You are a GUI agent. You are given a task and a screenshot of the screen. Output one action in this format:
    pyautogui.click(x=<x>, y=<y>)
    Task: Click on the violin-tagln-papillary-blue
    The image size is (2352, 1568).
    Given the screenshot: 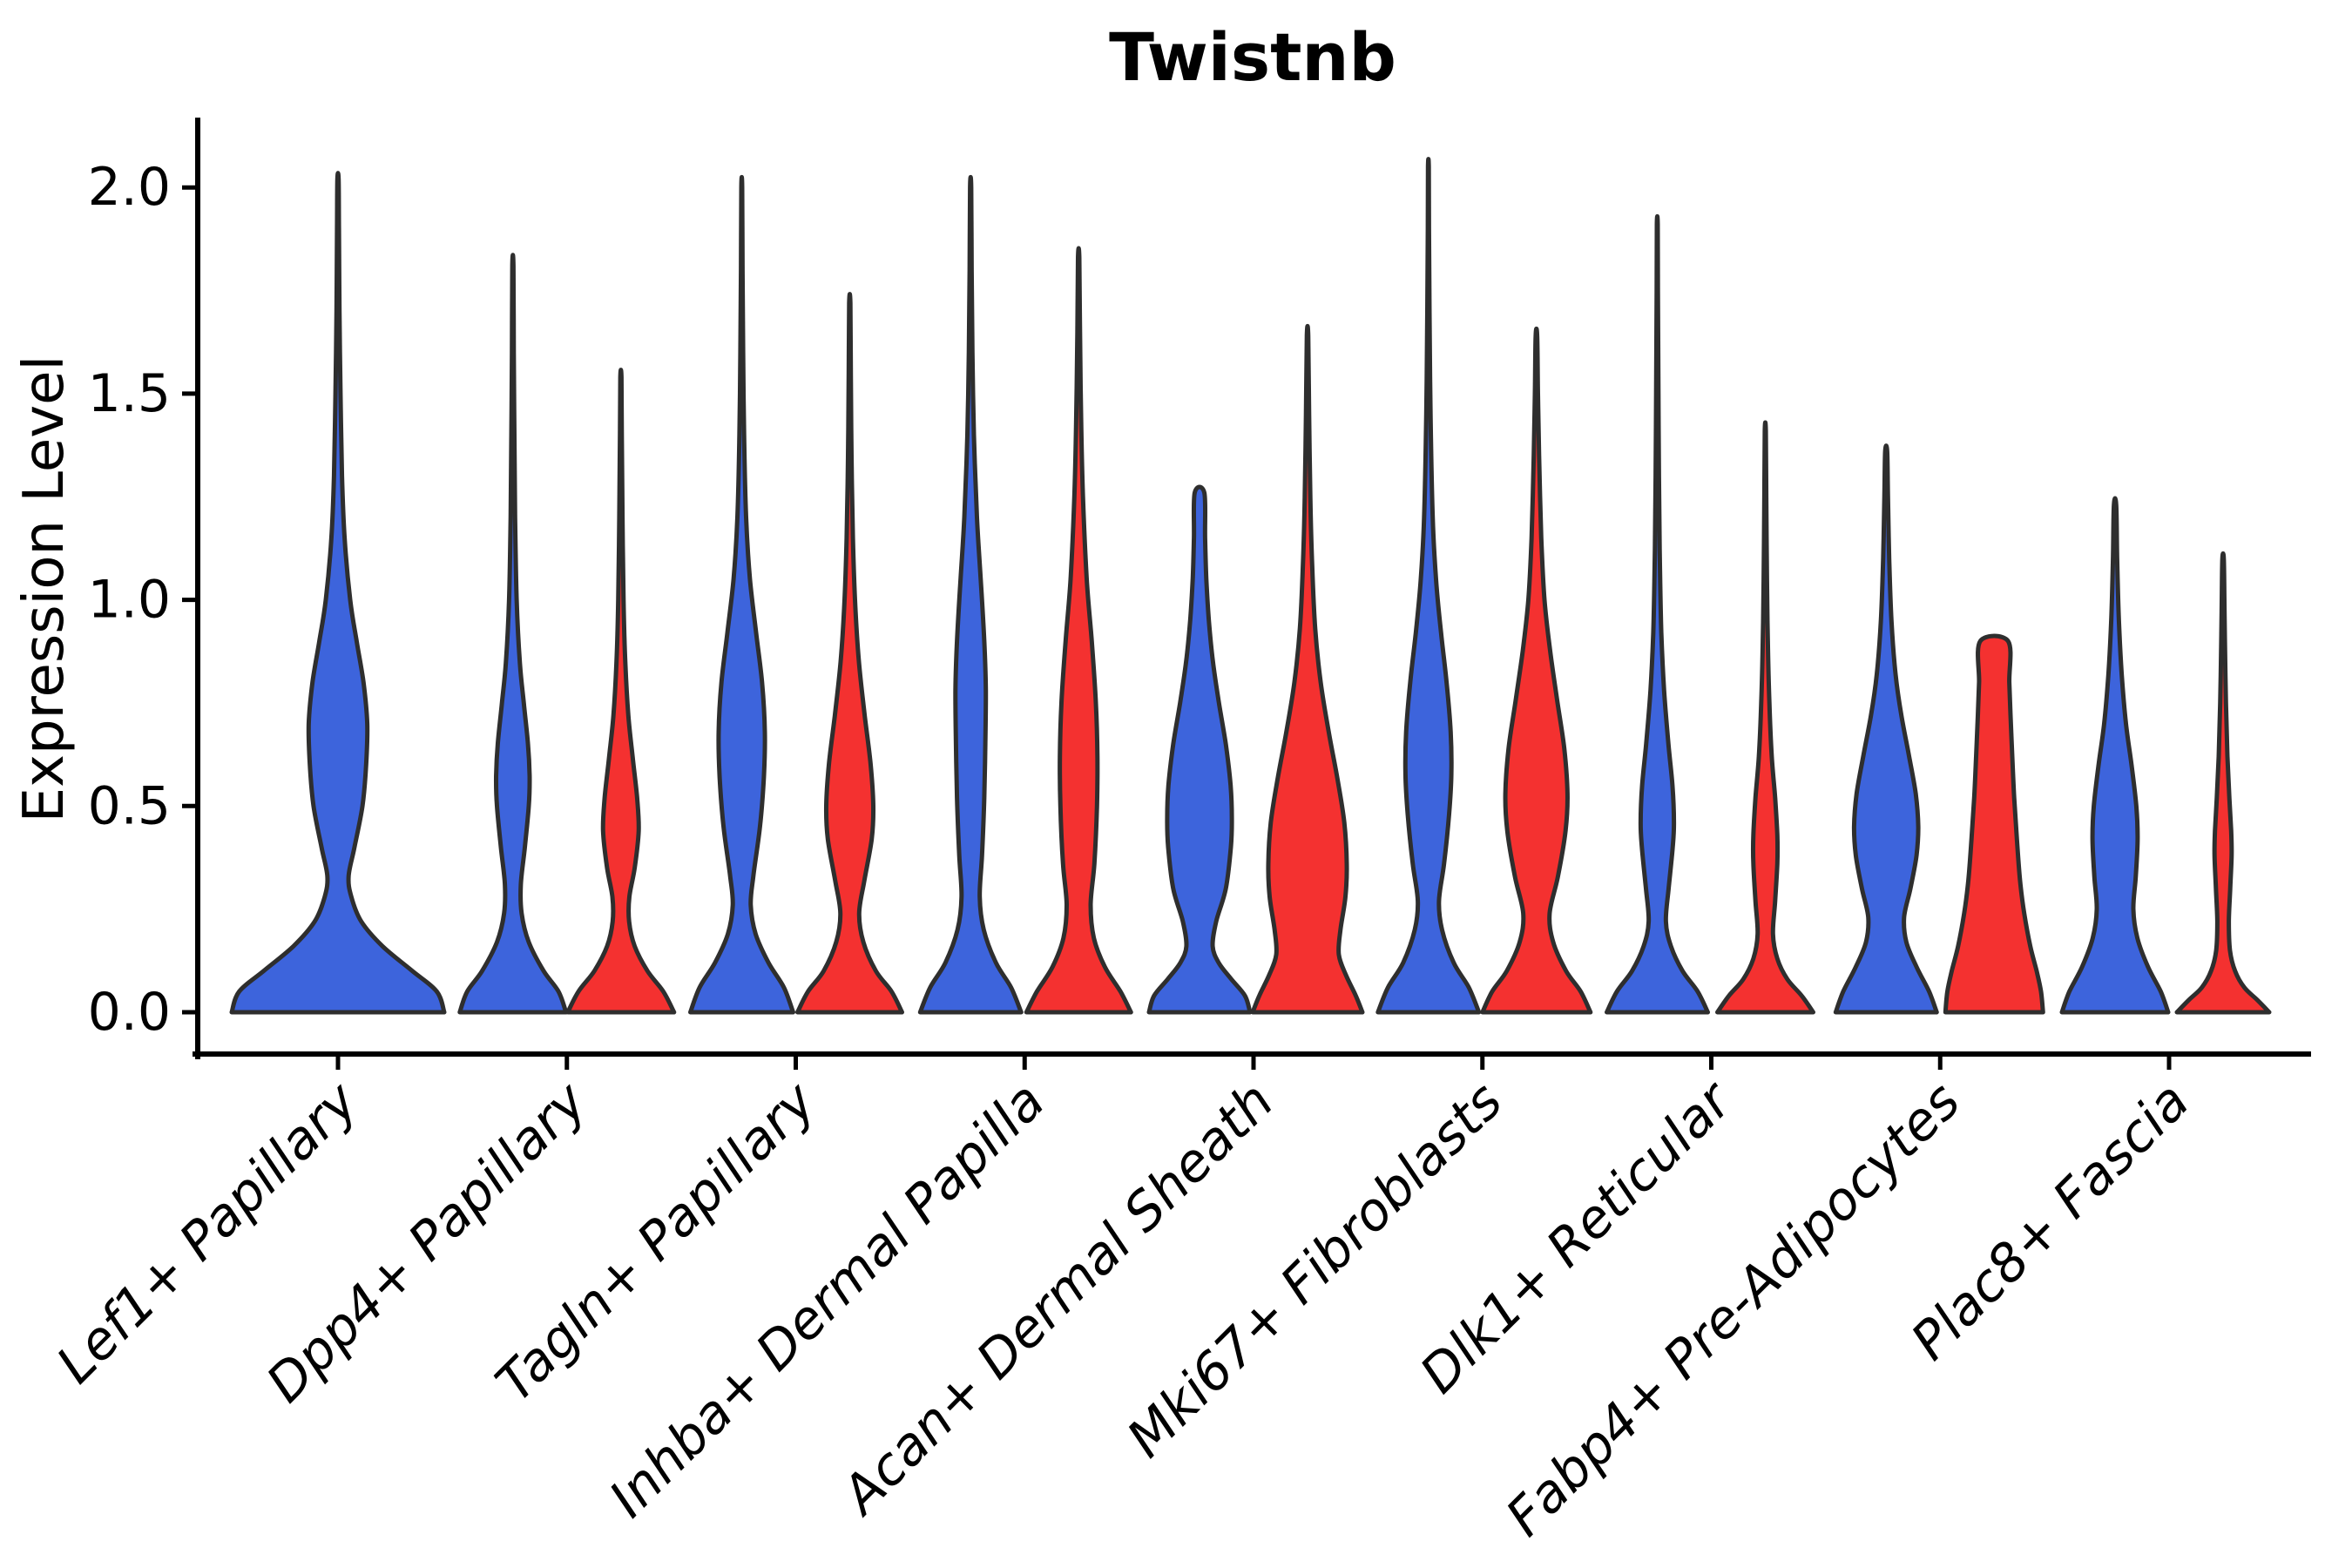 What is the action you would take?
    pyautogui.click(x=741, y=594)
    